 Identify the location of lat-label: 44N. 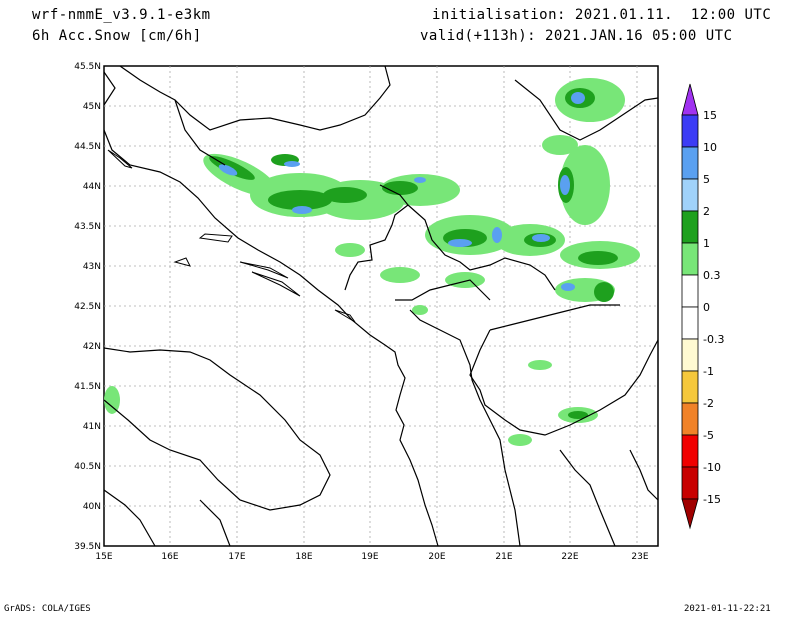
(92, 187).